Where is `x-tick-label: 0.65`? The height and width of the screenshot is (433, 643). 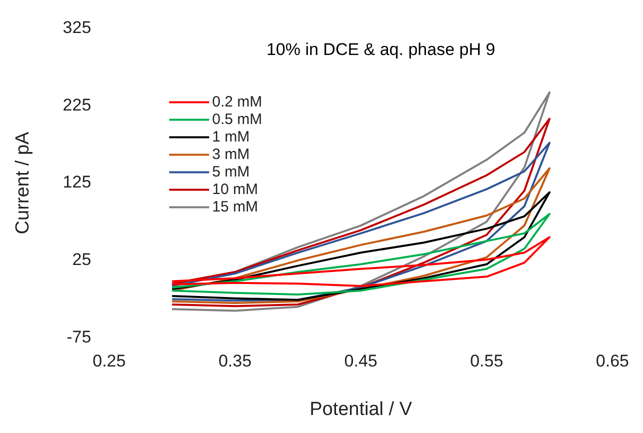
x-tick-label: 0.65 is located at coordinates (613, 361).